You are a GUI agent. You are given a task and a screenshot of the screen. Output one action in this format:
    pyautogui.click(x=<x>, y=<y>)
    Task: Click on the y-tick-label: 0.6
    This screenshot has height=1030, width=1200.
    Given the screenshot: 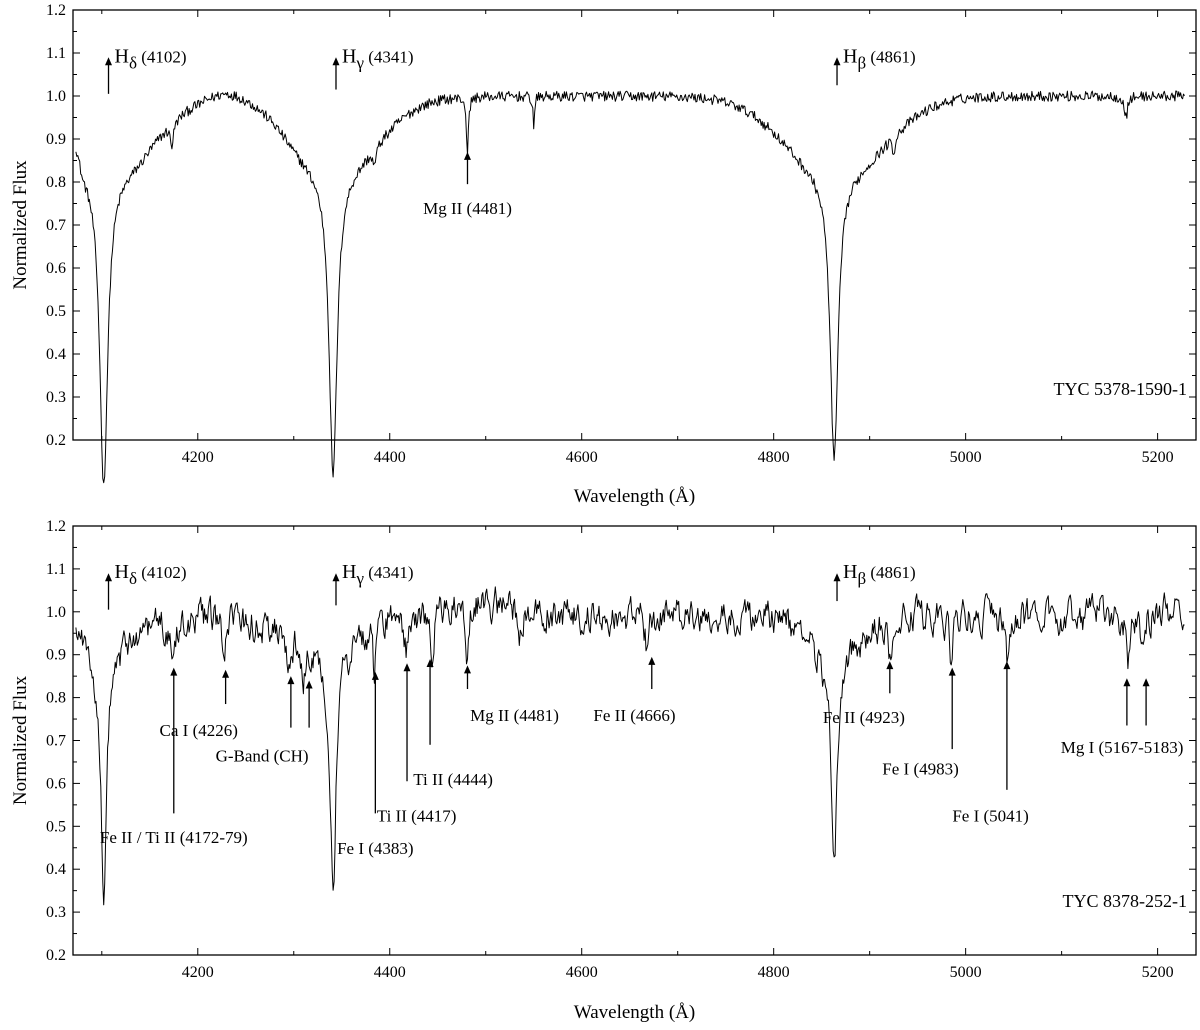 What is the action you would take?
    pyautogui.click(x=56, y=268)
    